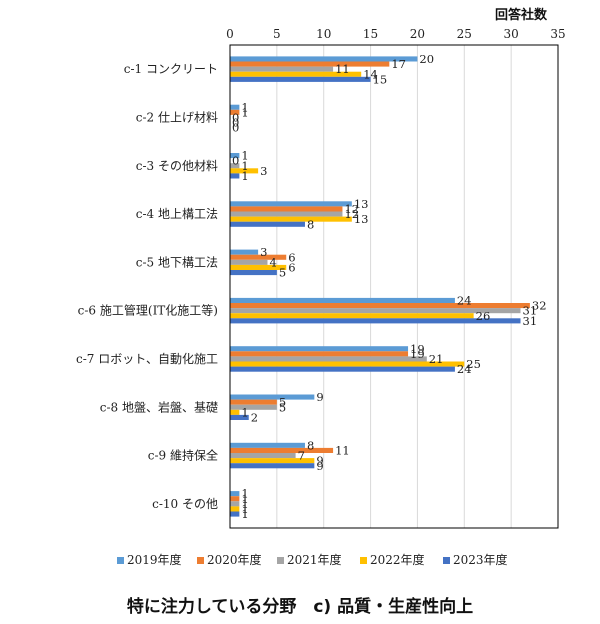  Describe the element at coordinates (171, 69) in the screenshot. I see `category-label: c-1 コンクリート` at that location.